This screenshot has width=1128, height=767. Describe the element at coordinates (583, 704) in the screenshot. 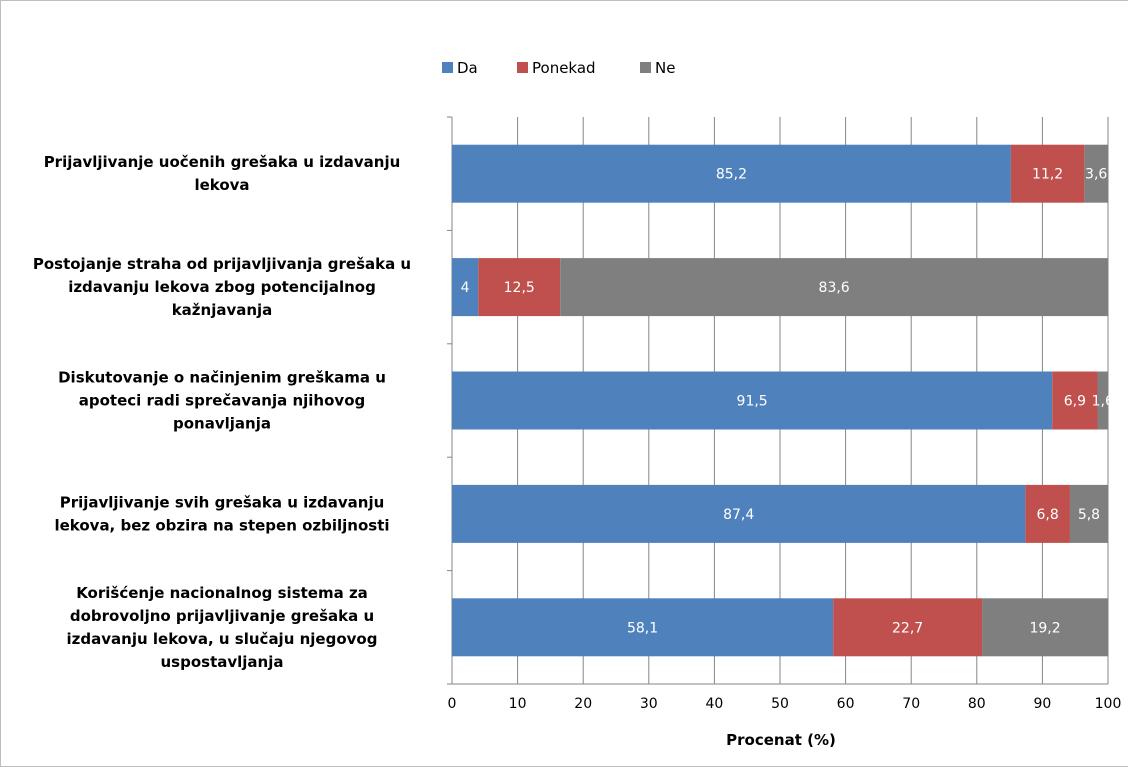

I see `x-tick-label-20: 20` at that location.